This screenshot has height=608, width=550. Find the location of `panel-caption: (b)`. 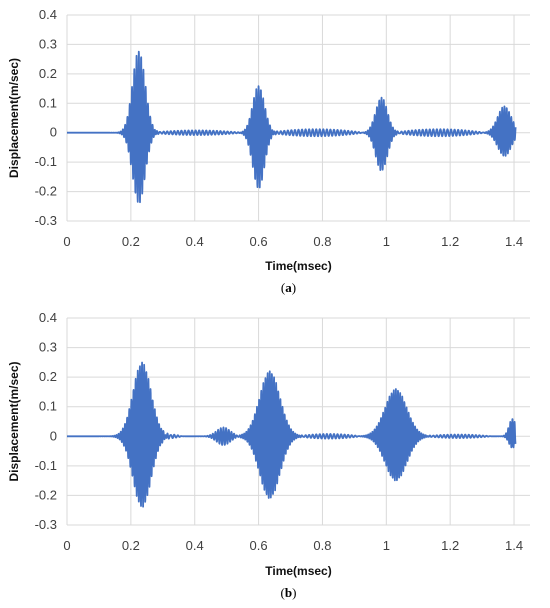

panel-caption: (b) is located at coordinates (289, 592).